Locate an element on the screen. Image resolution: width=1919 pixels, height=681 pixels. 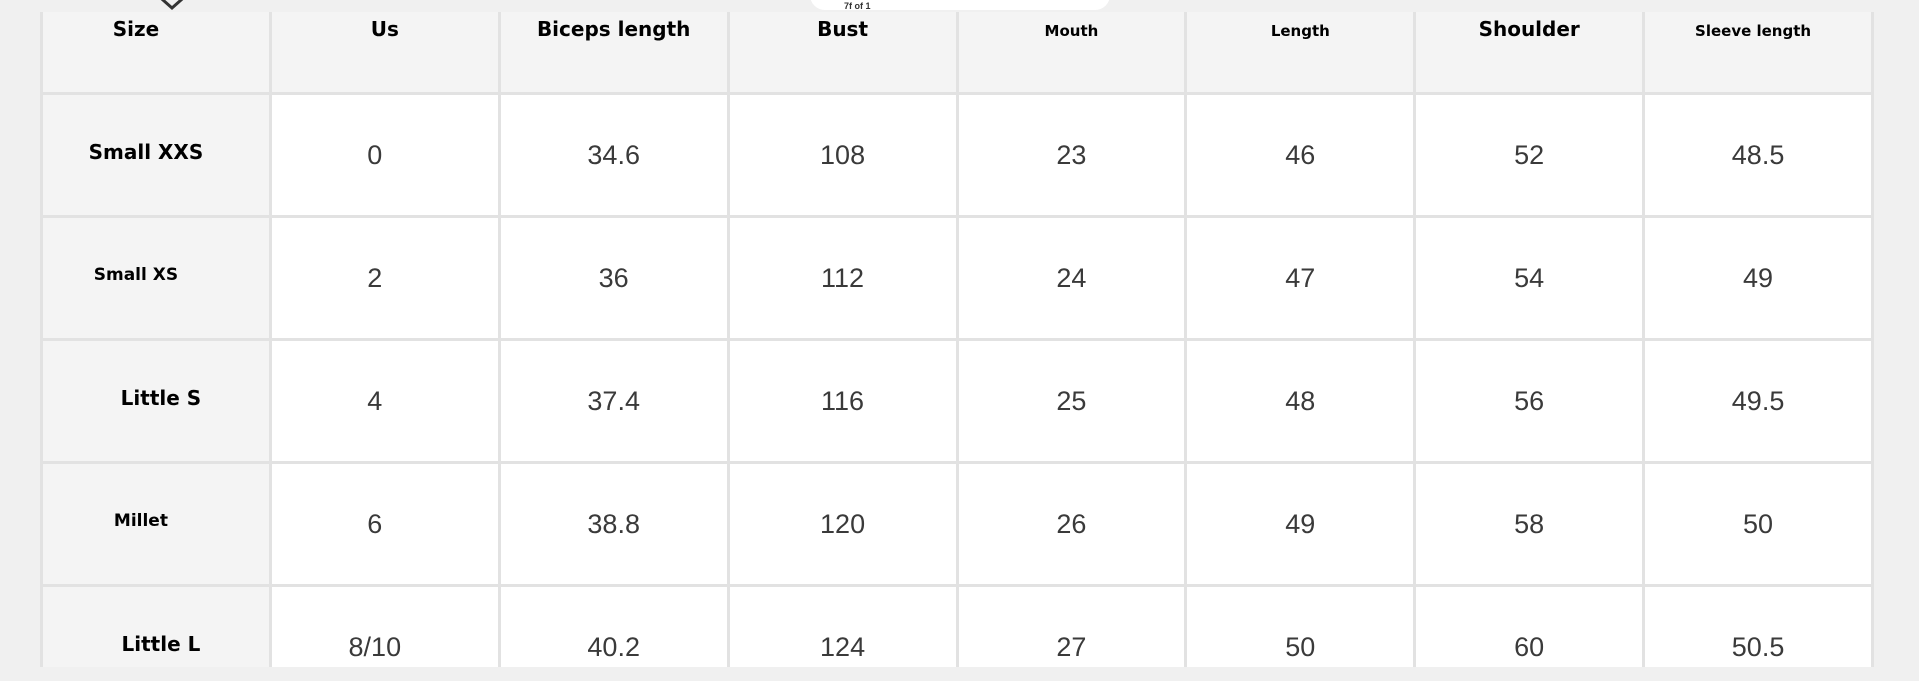
data-cell: 37.4 is located at coordinates (613, 401).